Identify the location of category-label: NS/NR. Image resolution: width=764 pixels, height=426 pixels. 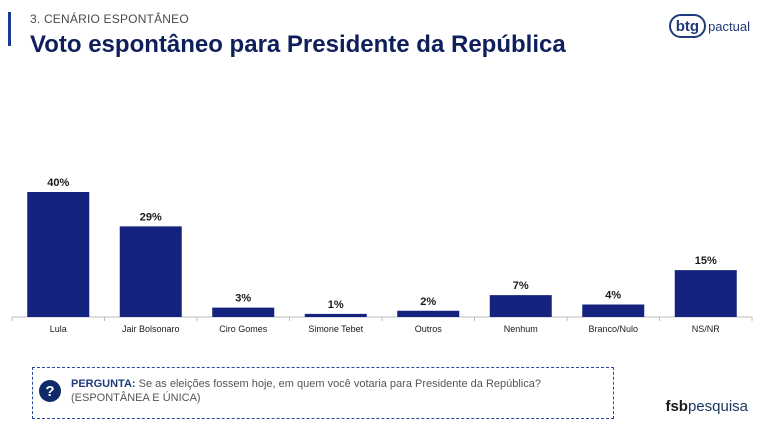
(706, 329).